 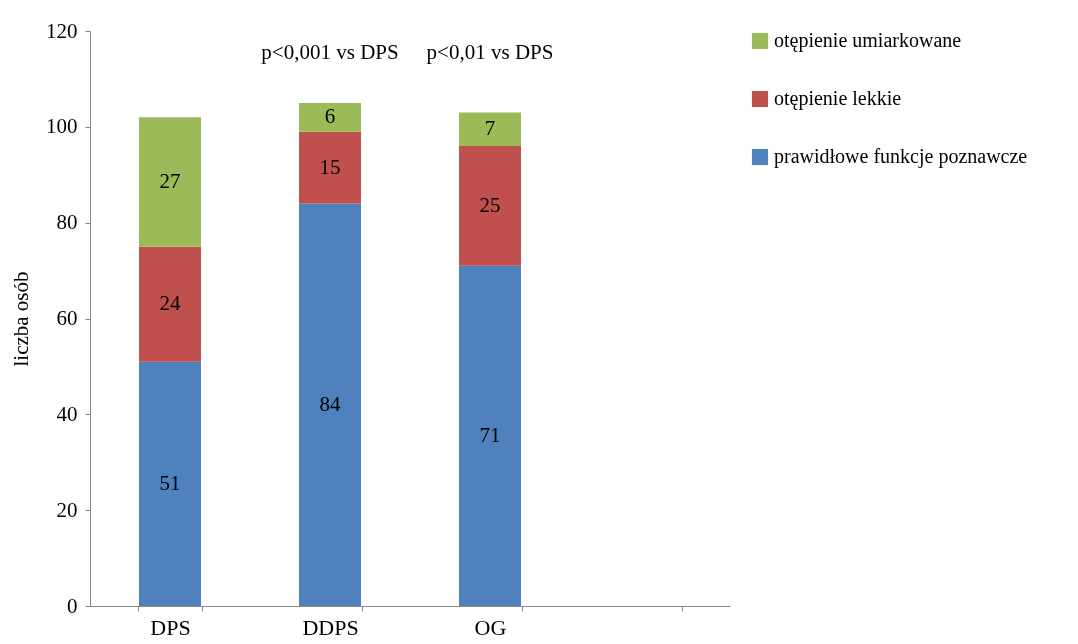 What do you see at coordinates (868, 40) in the screenshot?
I see `legend-label: otępienie umiarkowane` at bounding box center [868, 40].